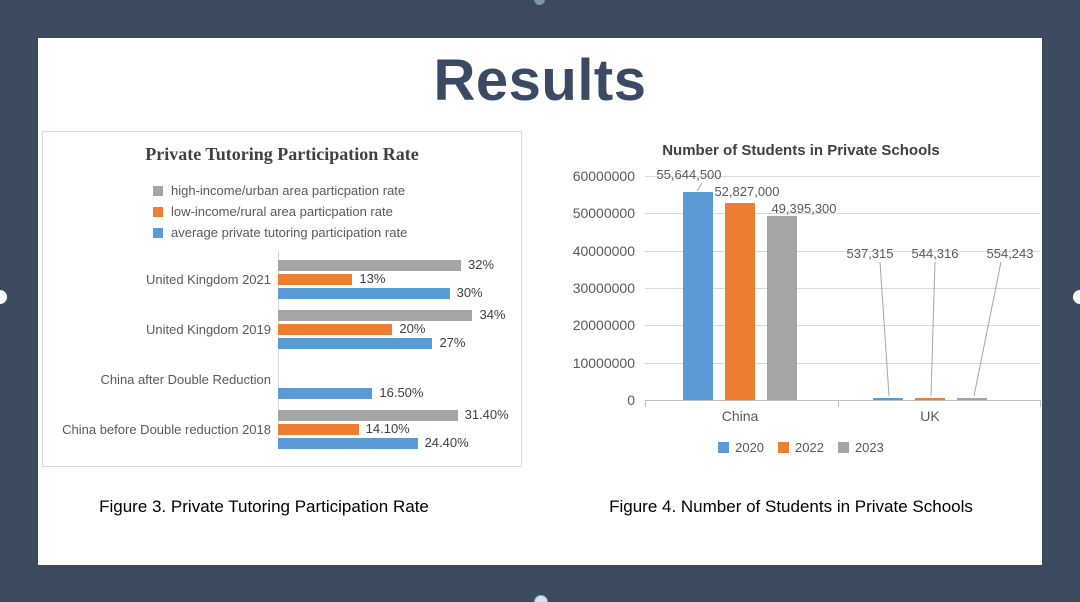 The image size is (1080, 602). I want to click on value-label: 55,644,500, so click(689, 174).